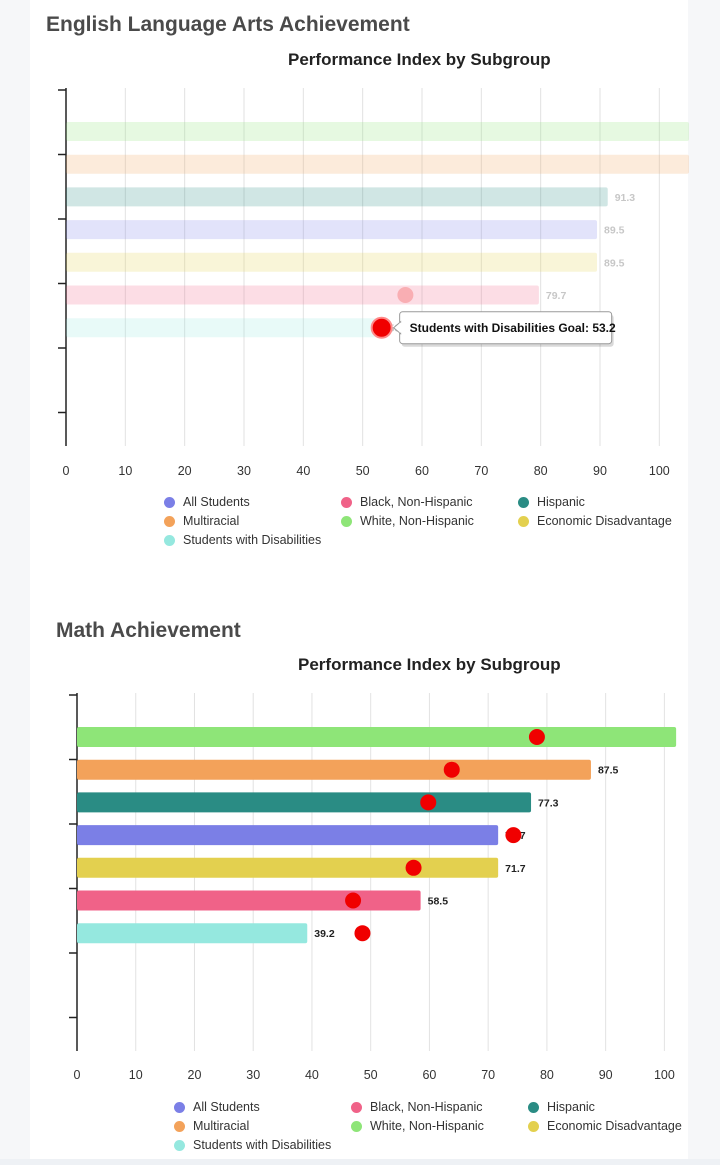 This screenshot has width=720, height=1165. What do you see at coordinates (429, 1075) in the screenshot?
I see `x-tick-label: 60` at bounding box center [429, 1075].